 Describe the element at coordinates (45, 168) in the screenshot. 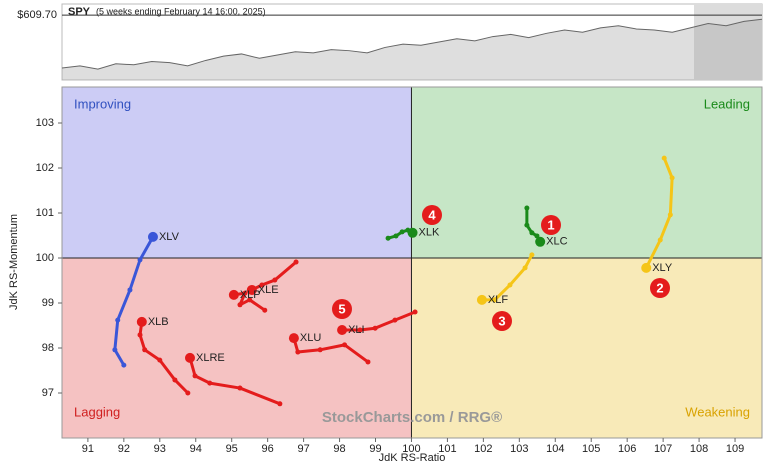

I see `y-tick-label: 102` at that location.